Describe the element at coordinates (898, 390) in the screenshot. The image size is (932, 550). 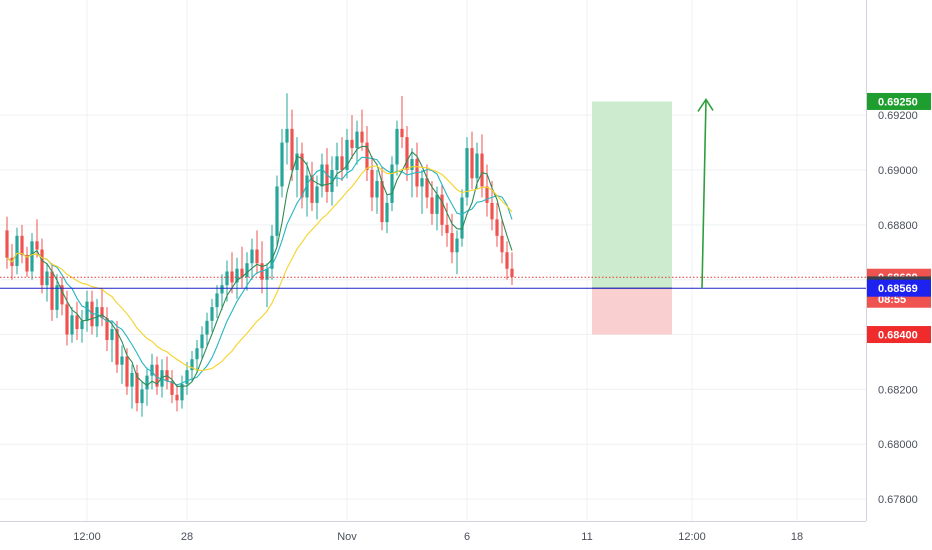
I see `price-tick-label: 0.68200` at that location.